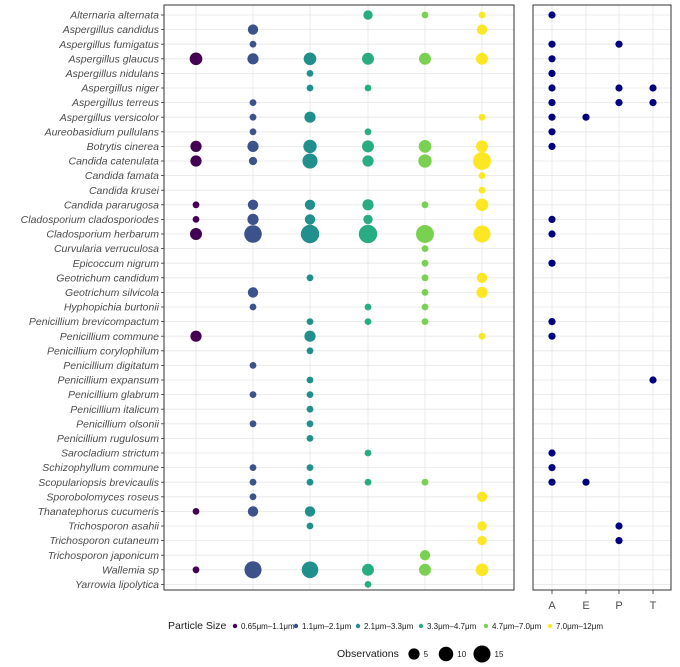  I want to click on species-label: Aspergillus nidulans, so click(112, 74).